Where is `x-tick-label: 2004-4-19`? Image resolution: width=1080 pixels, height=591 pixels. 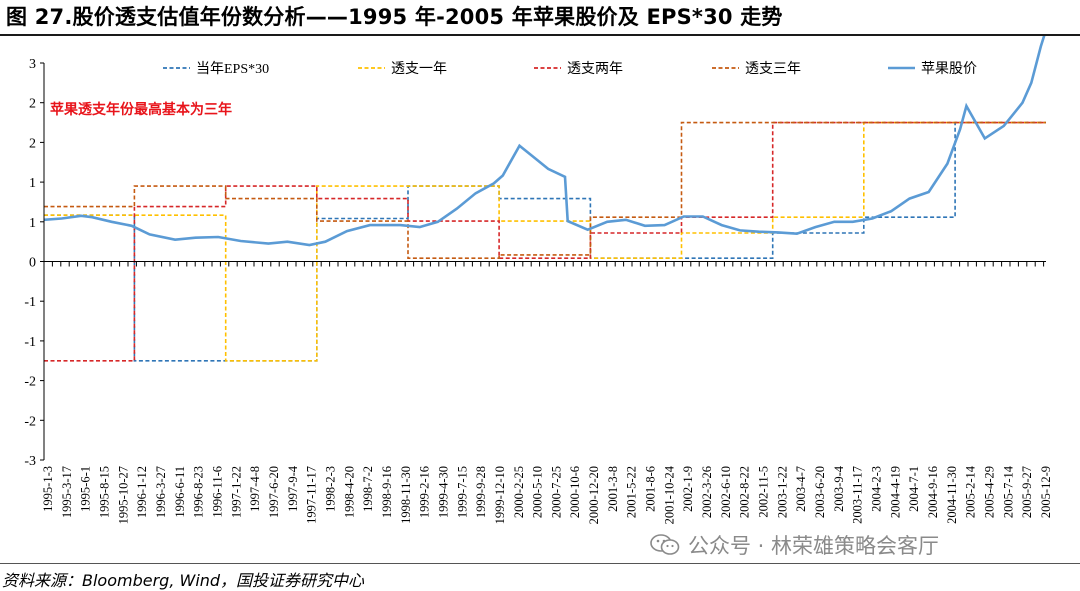 x-tick-label: 2004-4-19 is located at coordinates (895, 492).